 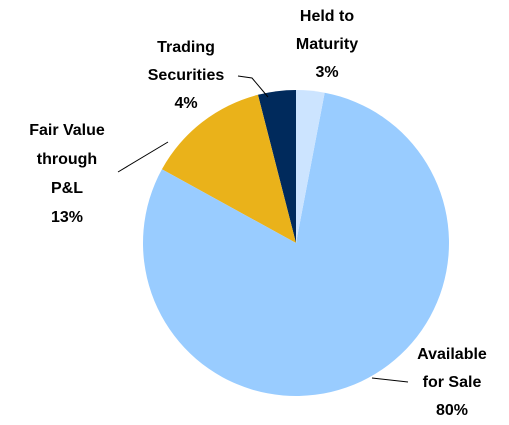 I want to click on slice-label: Trading Securities 4%, so click(x=186, y=76).